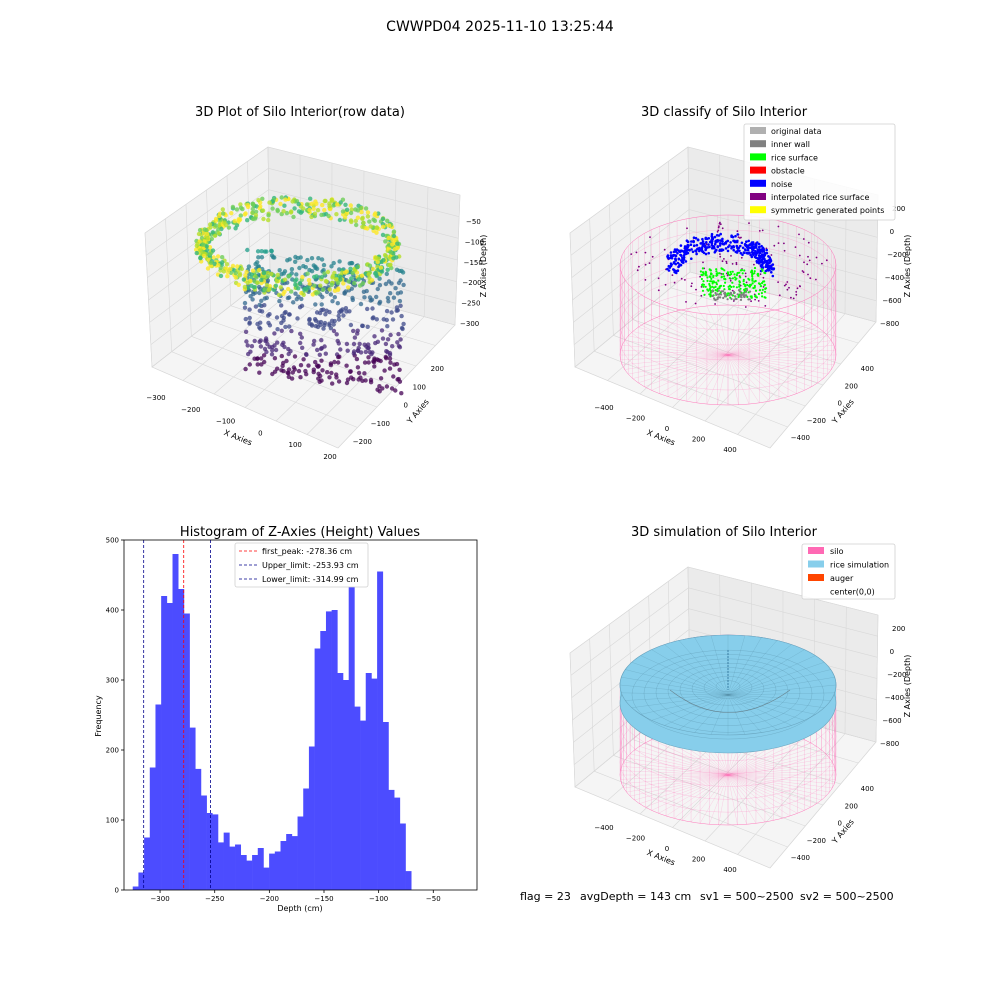 The width and height of the screenshot is (1000, 1000). What do you see at coordinates (816, 550) in the screenshot?
I see `legend-swatch` at bounding box center [816, 550].